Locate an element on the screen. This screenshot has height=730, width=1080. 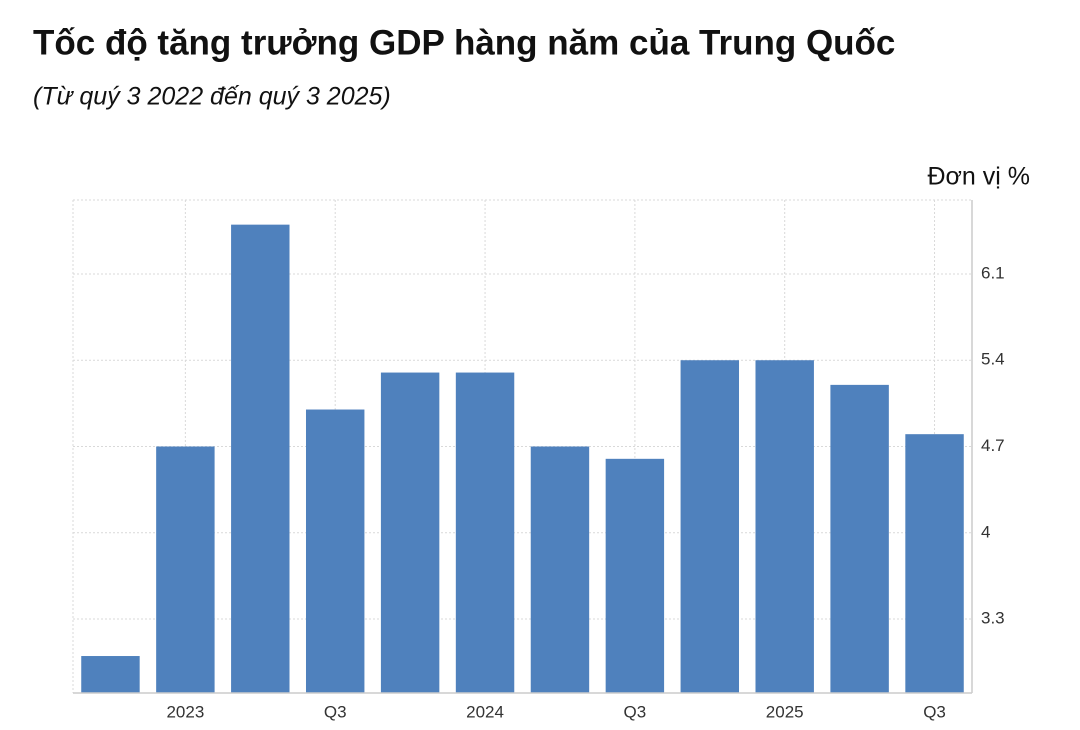
y-axis-label: Đơn vị % is located at coordinates (978, 177).